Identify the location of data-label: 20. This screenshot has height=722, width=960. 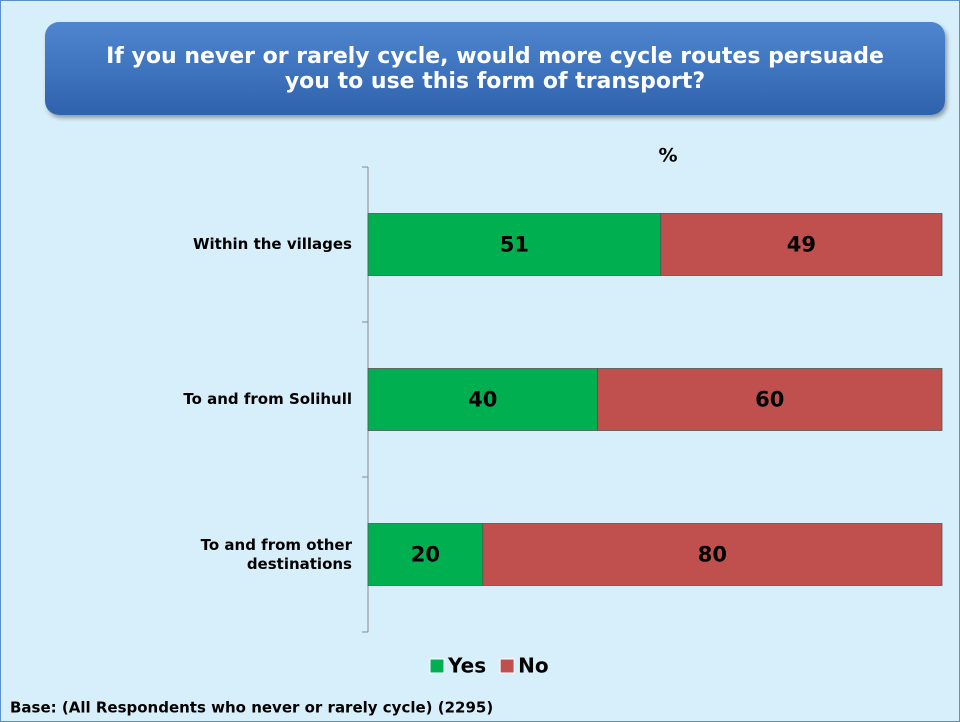
(425, 555).